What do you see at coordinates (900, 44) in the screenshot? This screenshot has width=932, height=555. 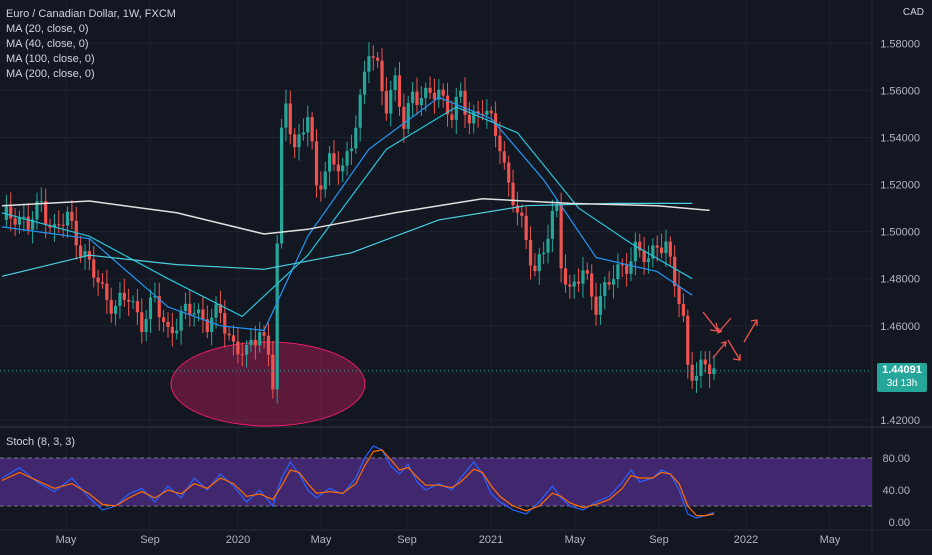 I see `y-tick-label: 1.58000` at bounding box center [900, 44].